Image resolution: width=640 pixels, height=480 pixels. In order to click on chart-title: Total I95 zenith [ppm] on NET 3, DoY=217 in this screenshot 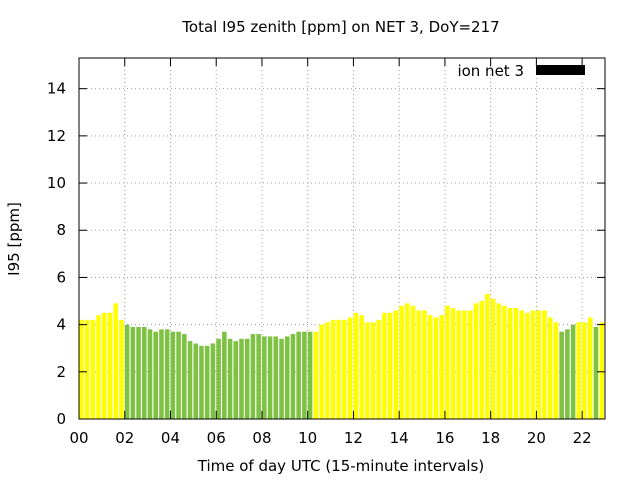, I will do `click(340, 27)`.